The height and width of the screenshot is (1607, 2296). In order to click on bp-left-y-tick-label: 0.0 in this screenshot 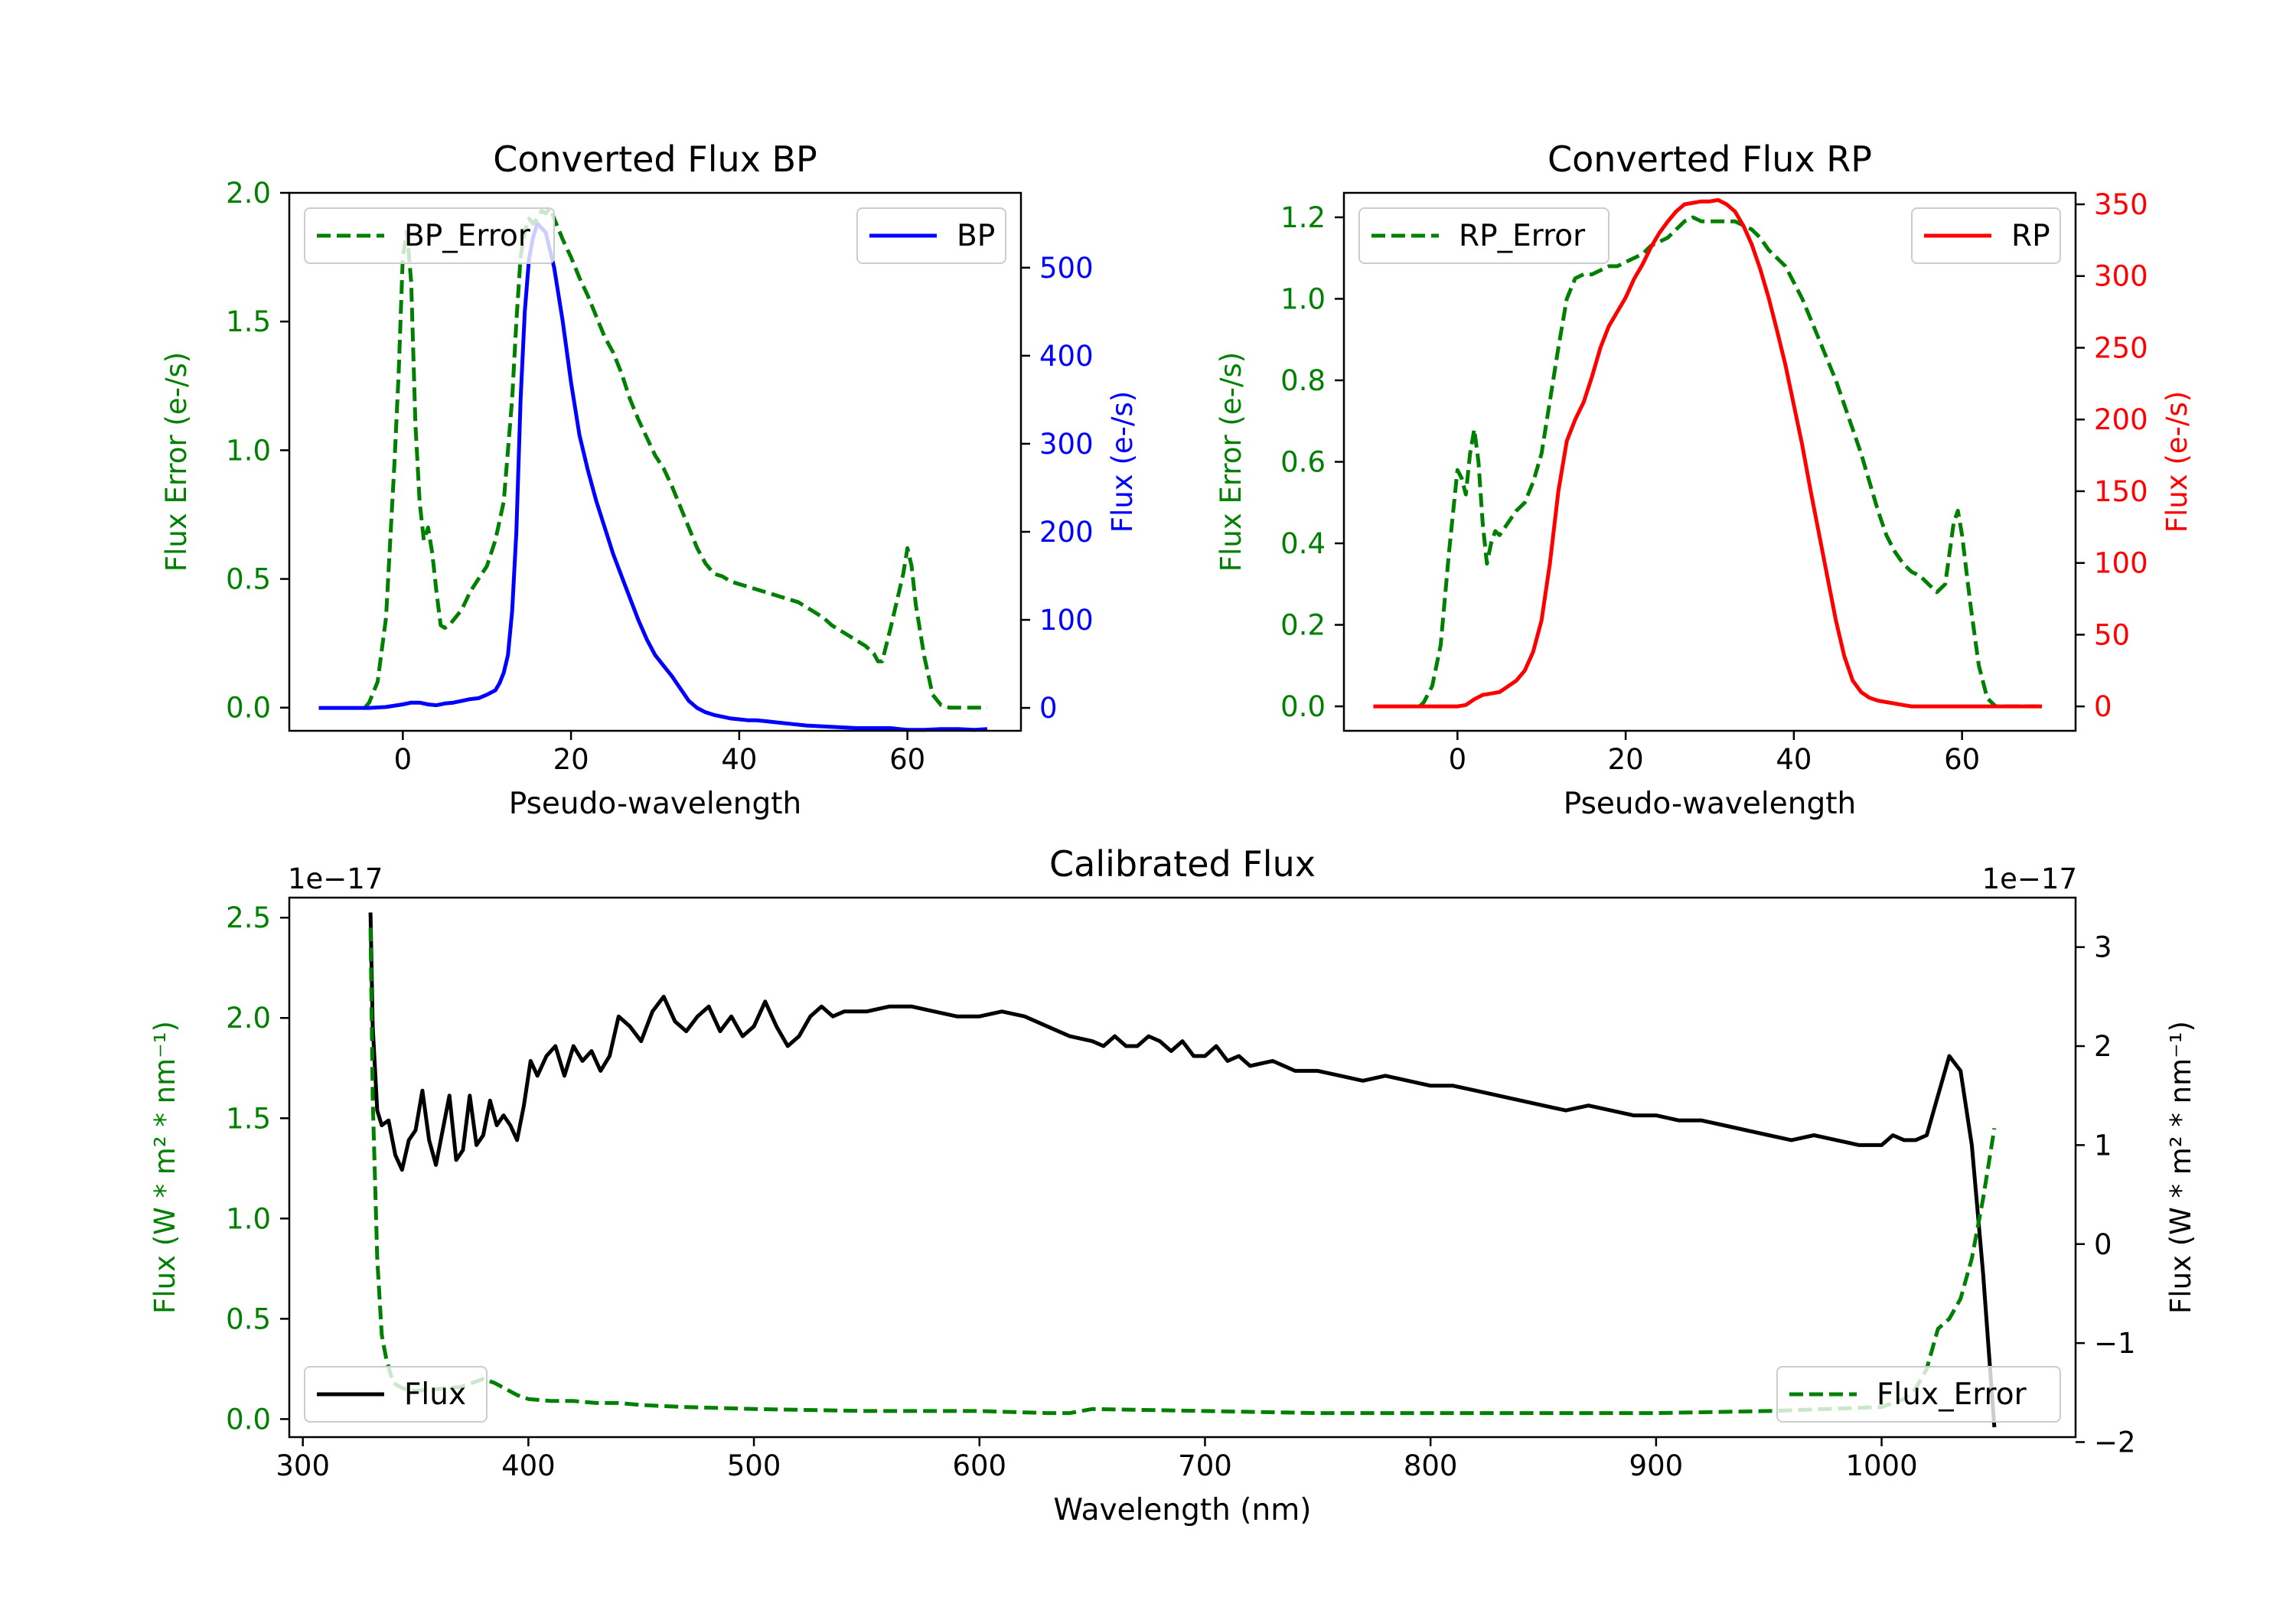, I will do `click(248, 708)`.